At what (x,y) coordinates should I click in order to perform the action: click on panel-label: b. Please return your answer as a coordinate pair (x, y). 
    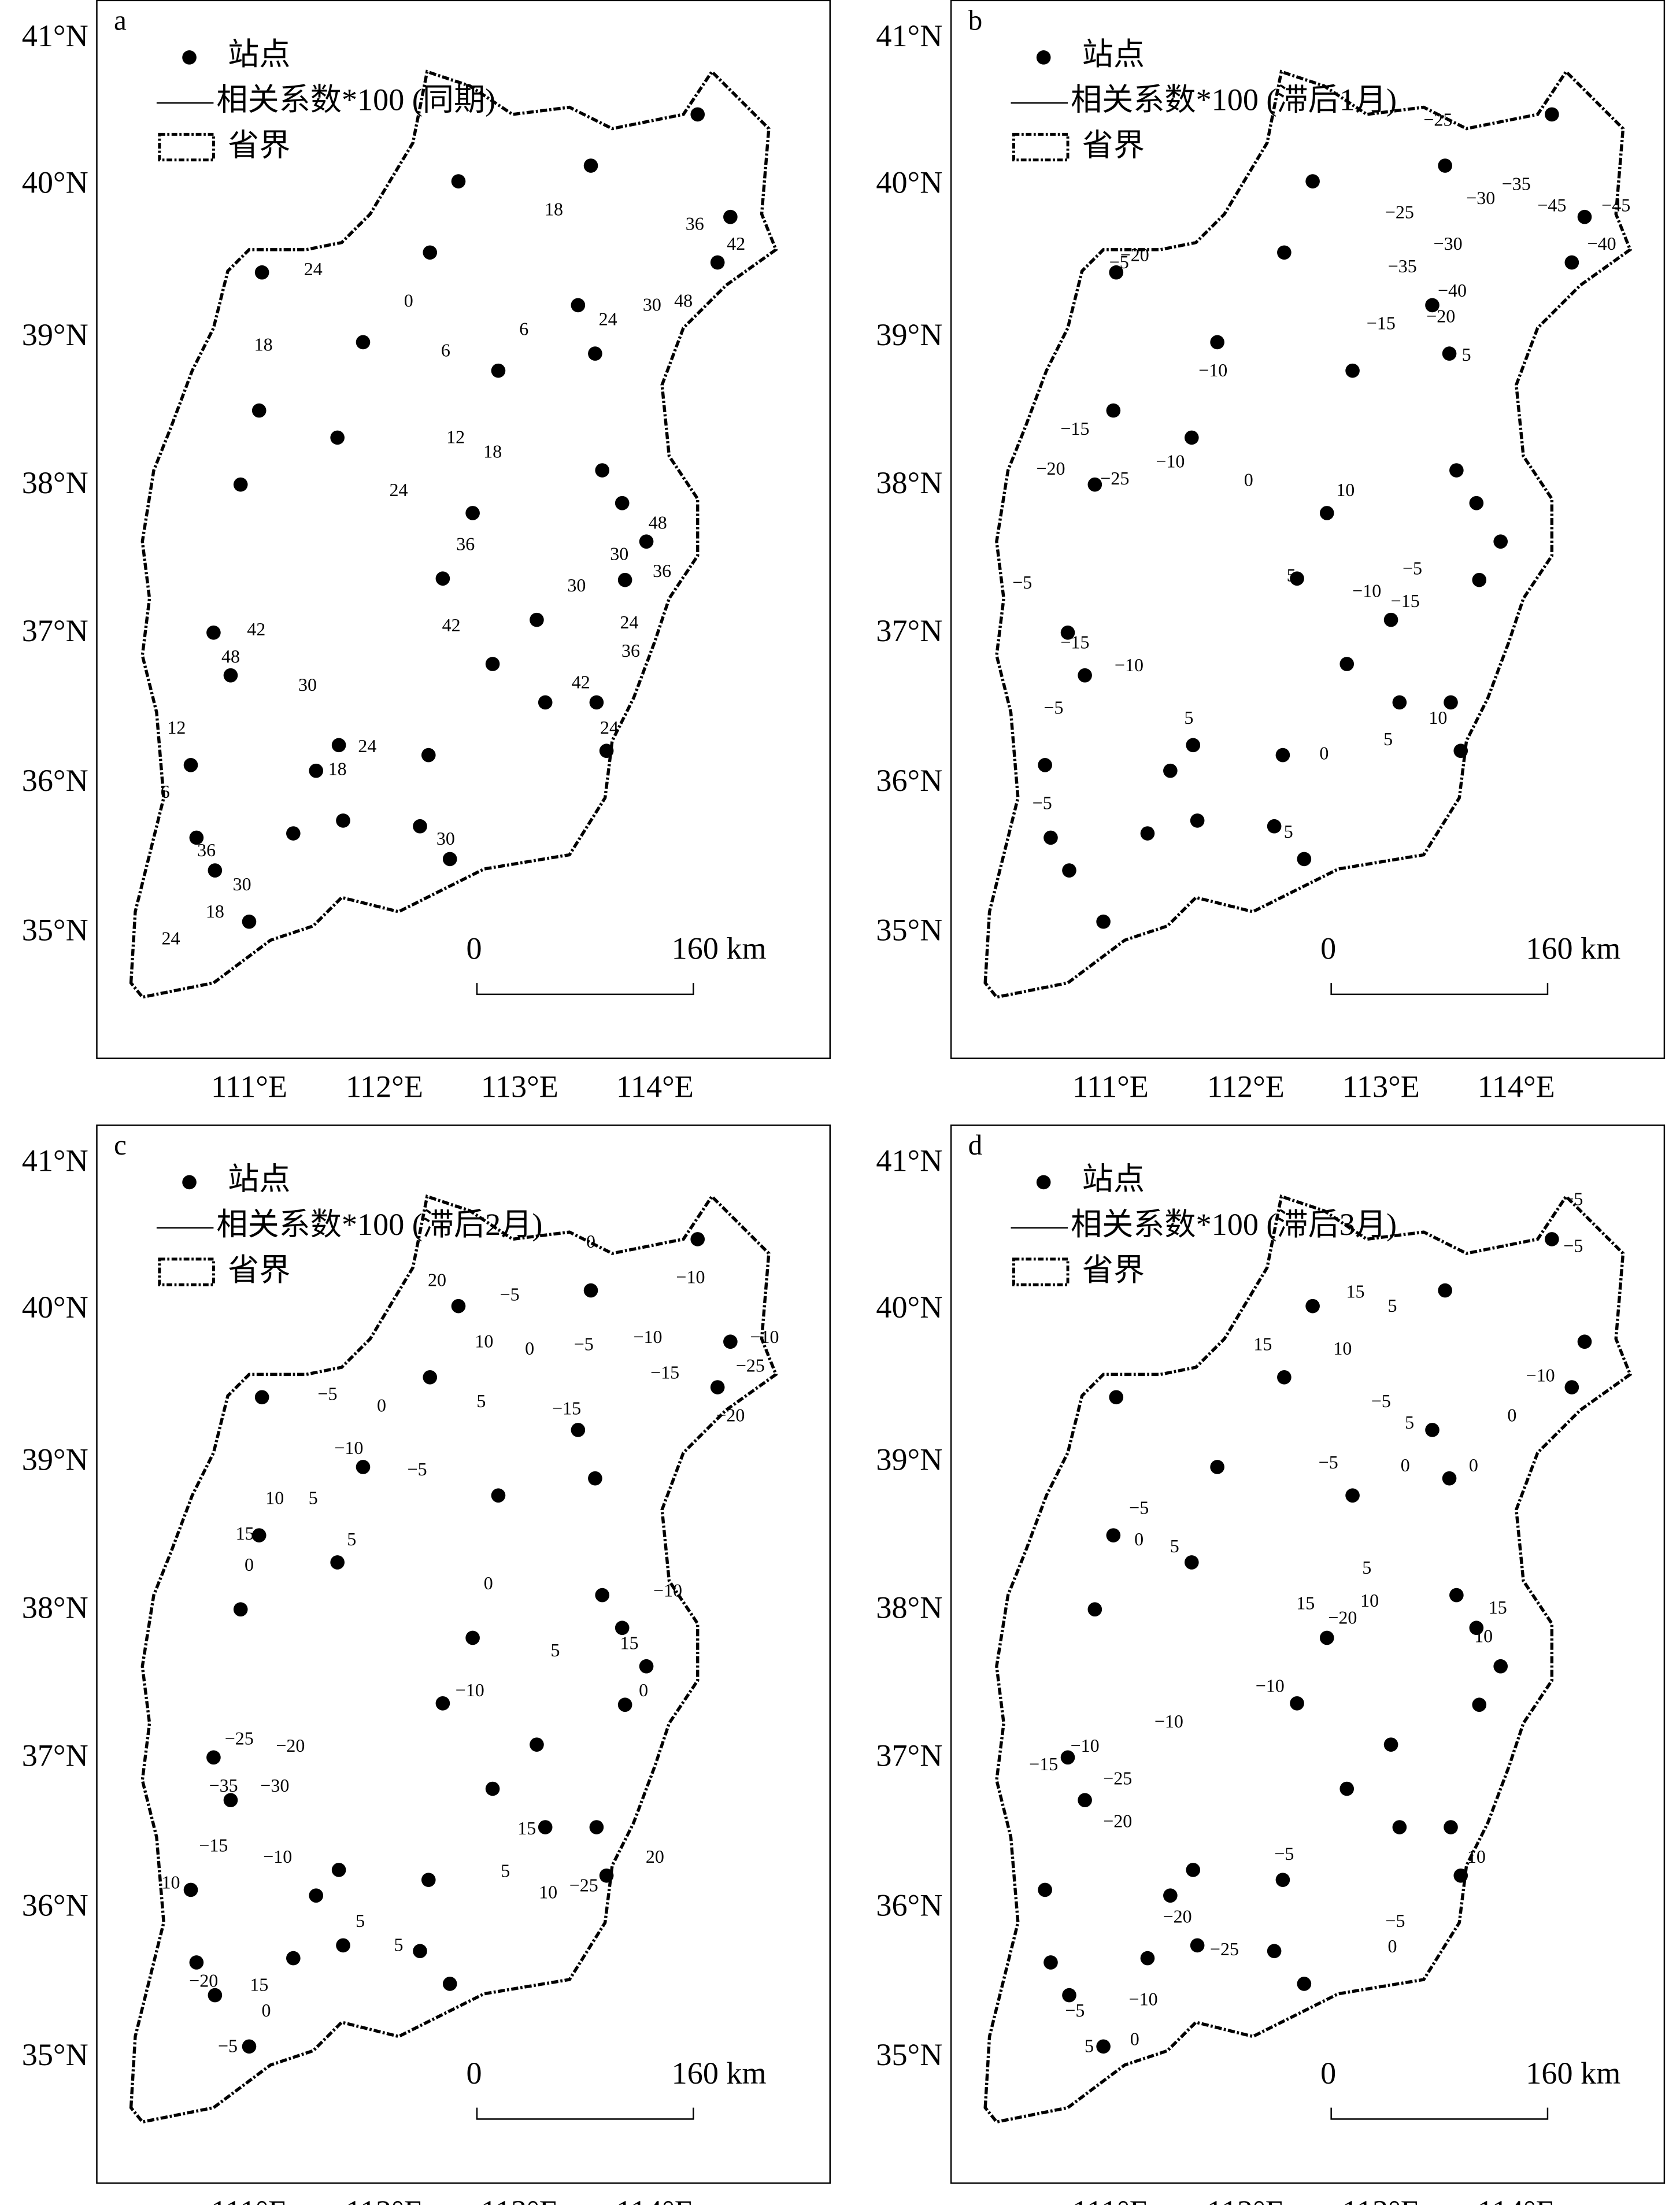
    Looking at the image, I should click on (976, 20).